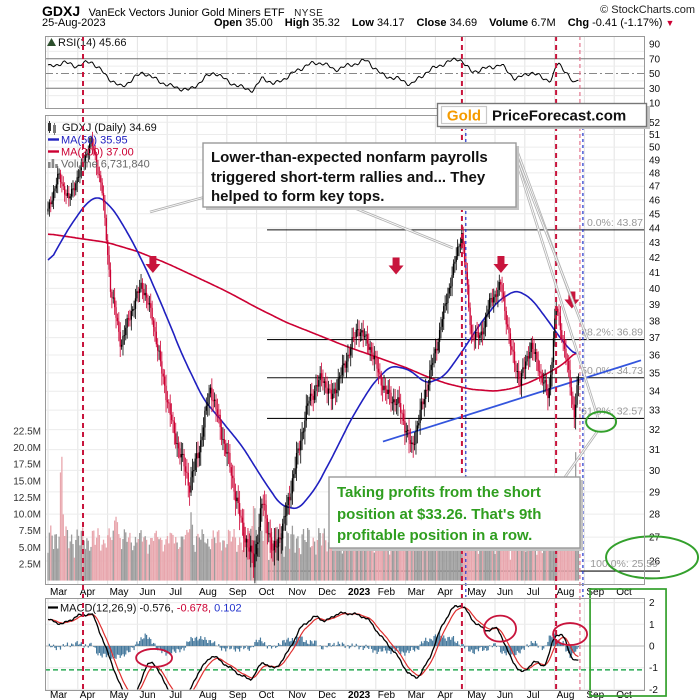  Describe the element at coordinates (655, 59) in the screenshot. I see `svg-text: 70` at that location.